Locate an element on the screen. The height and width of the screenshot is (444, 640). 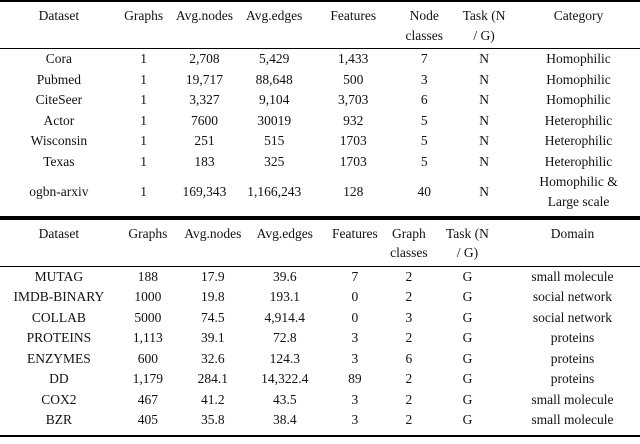
table-cell: 19,717 is located at coordinates (204, 79).